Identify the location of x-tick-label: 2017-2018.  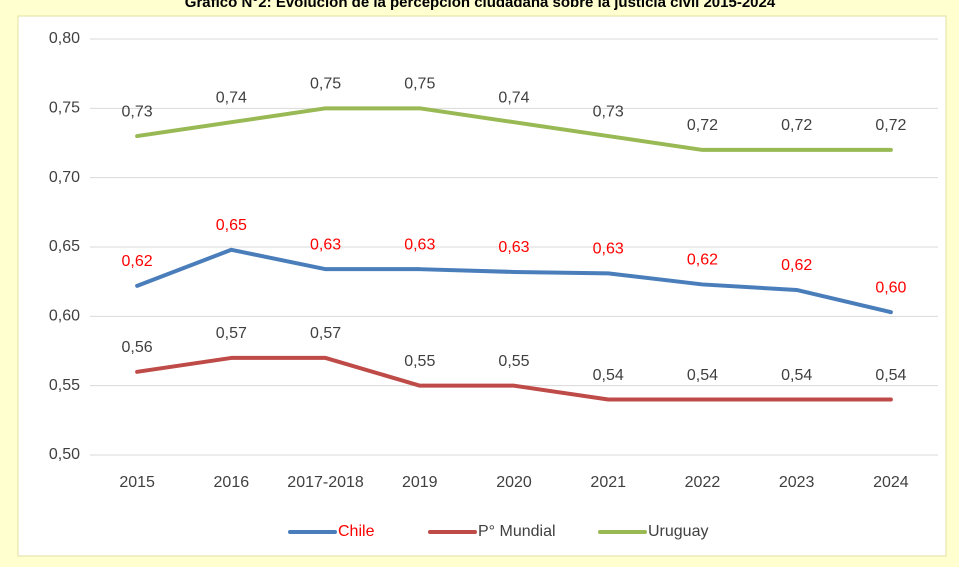
(325, 482).